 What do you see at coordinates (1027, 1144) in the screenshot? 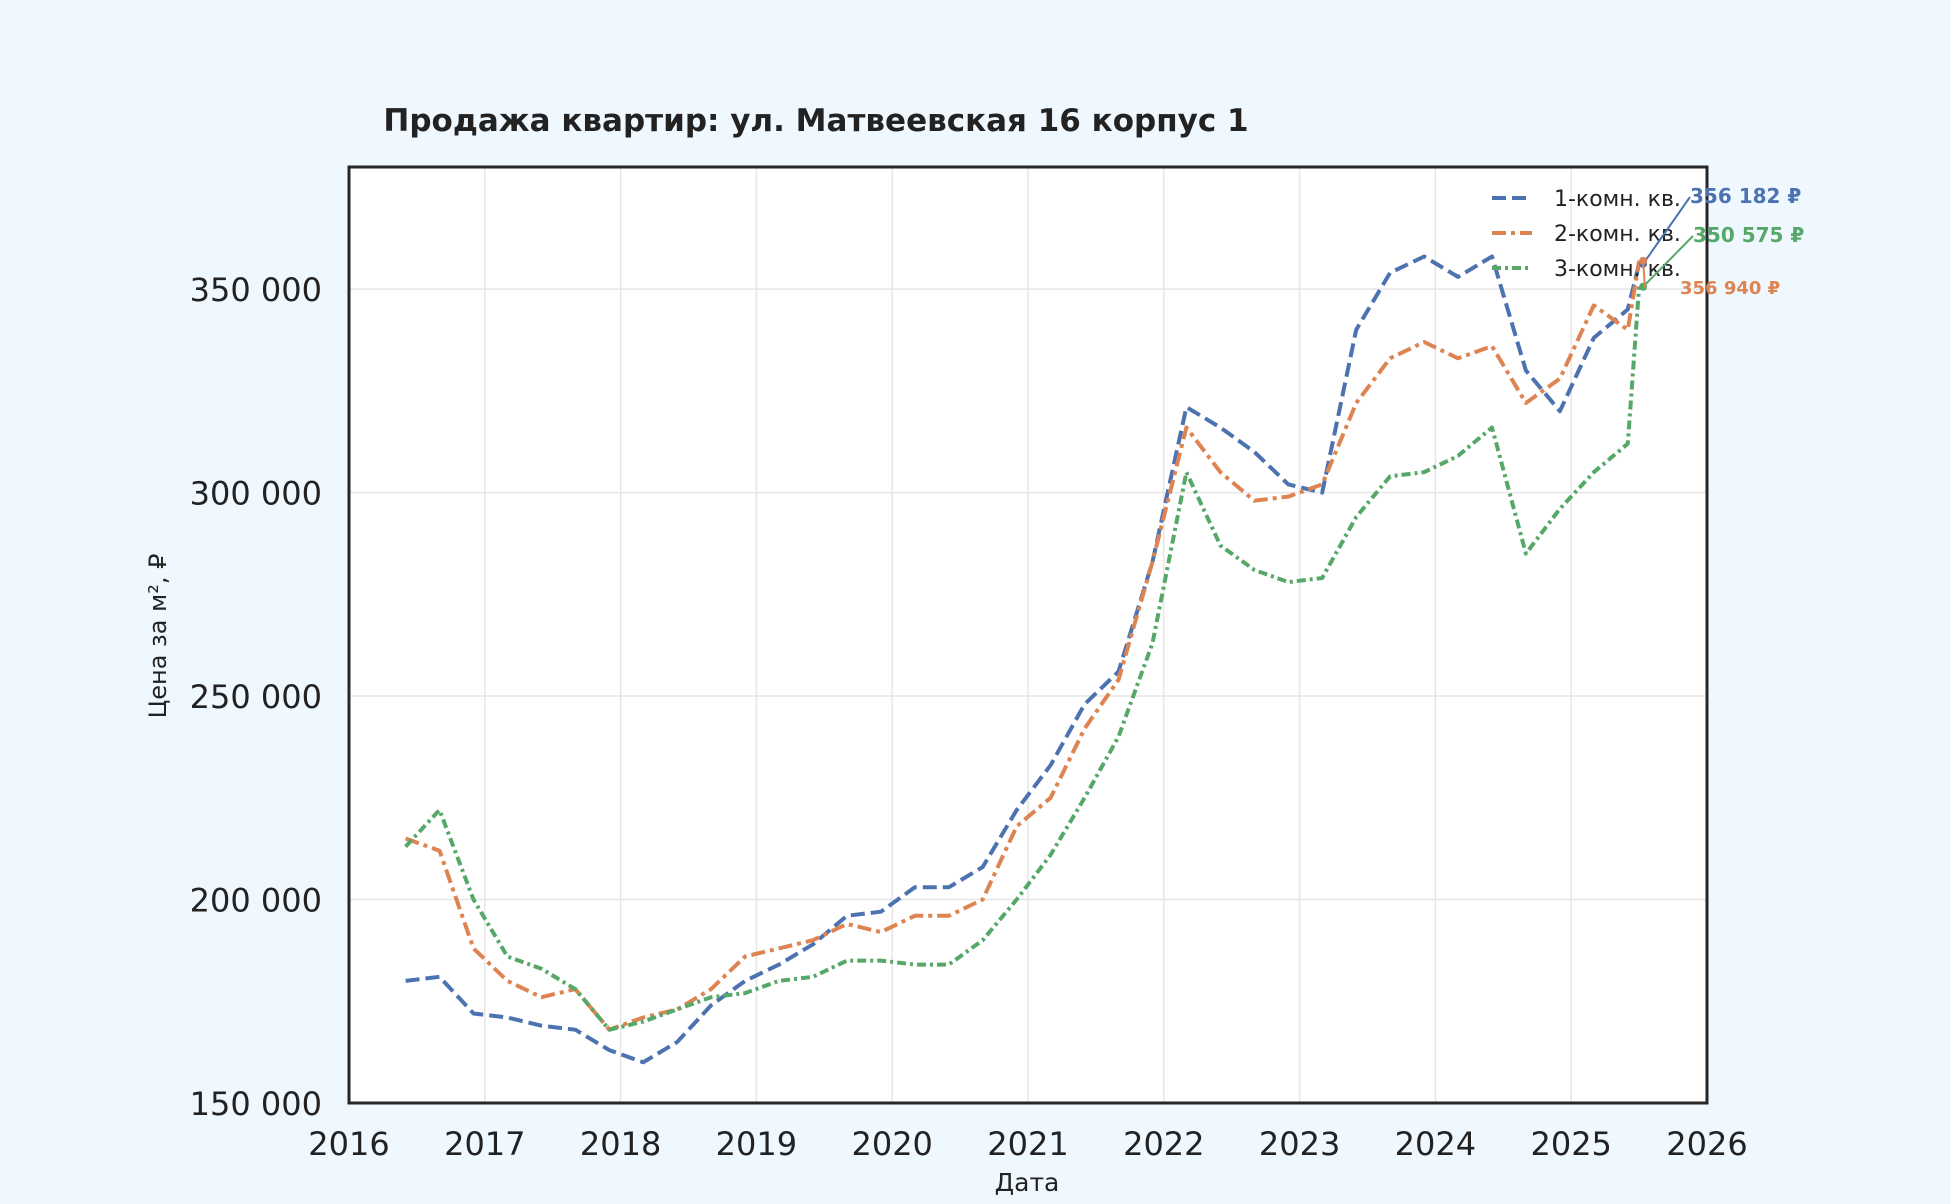
I see `x-tick-label: 2021` at bounding box center [1027, 1144].